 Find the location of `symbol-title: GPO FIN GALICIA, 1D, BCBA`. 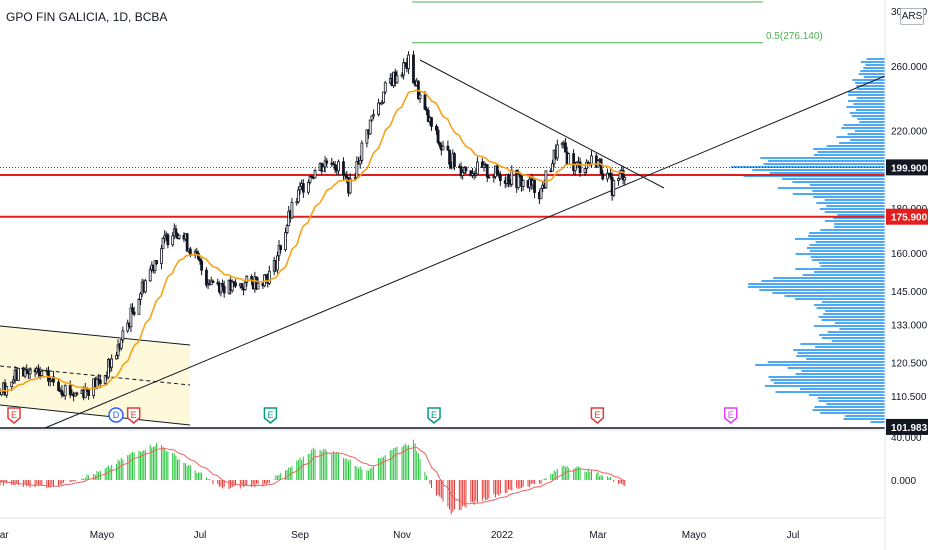

symbol-title: GPO FIN GALICIA, 1D, BCBA is located at coordinates (87, 17).